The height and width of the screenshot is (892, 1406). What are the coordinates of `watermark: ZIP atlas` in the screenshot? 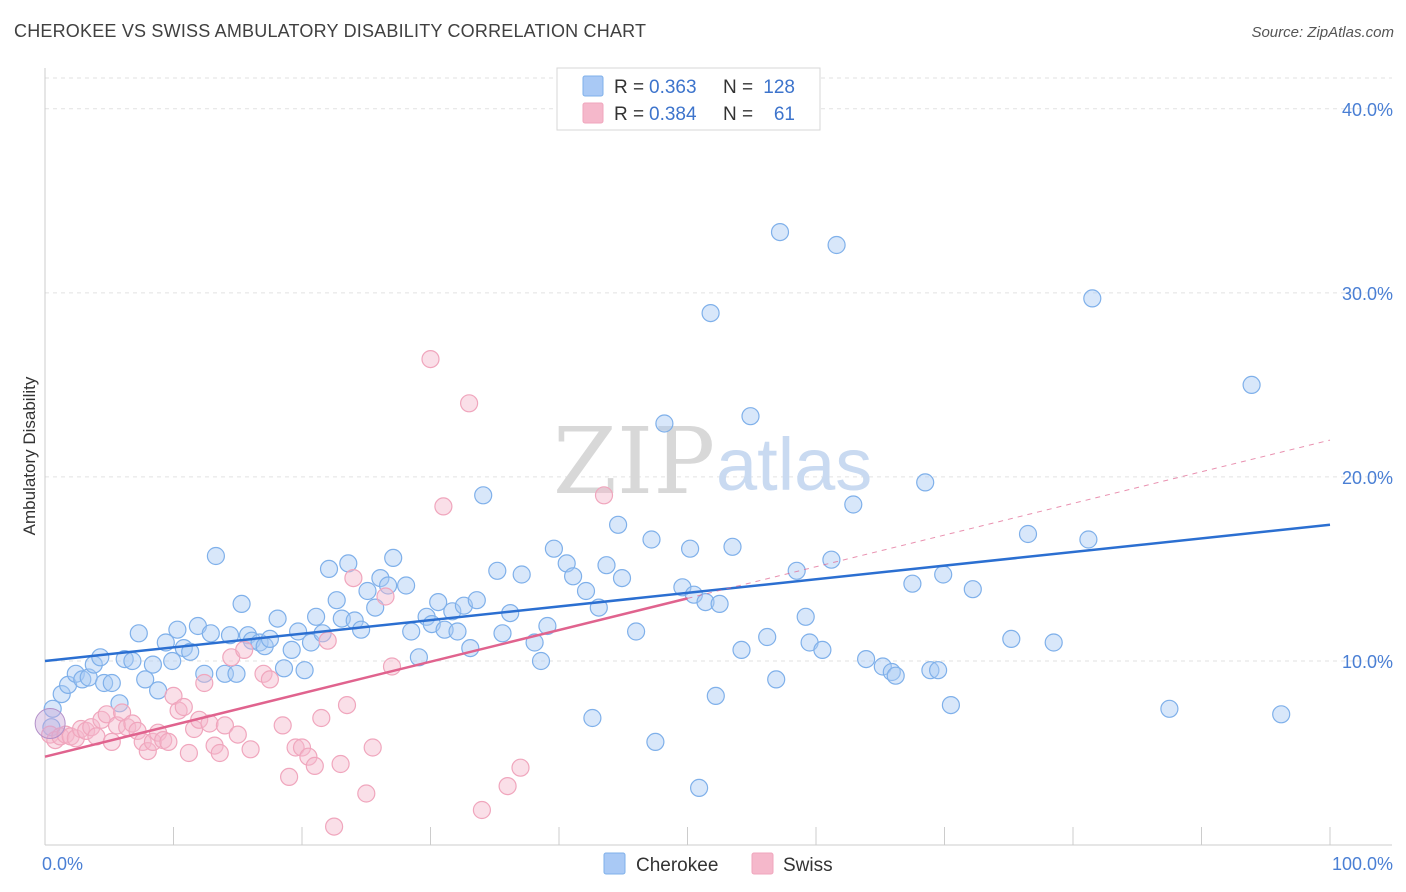 It's located at (712, 461).